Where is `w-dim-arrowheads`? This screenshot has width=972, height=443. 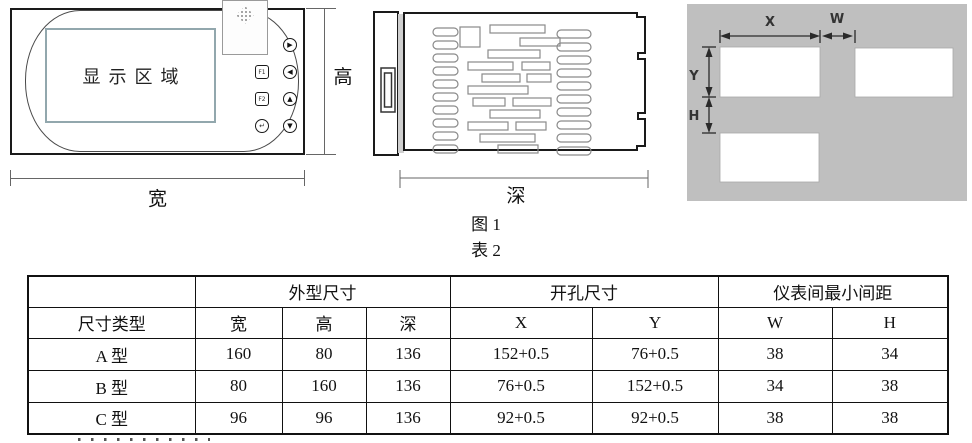 w-dim-arrowheads is located at coordinates (837, 36).